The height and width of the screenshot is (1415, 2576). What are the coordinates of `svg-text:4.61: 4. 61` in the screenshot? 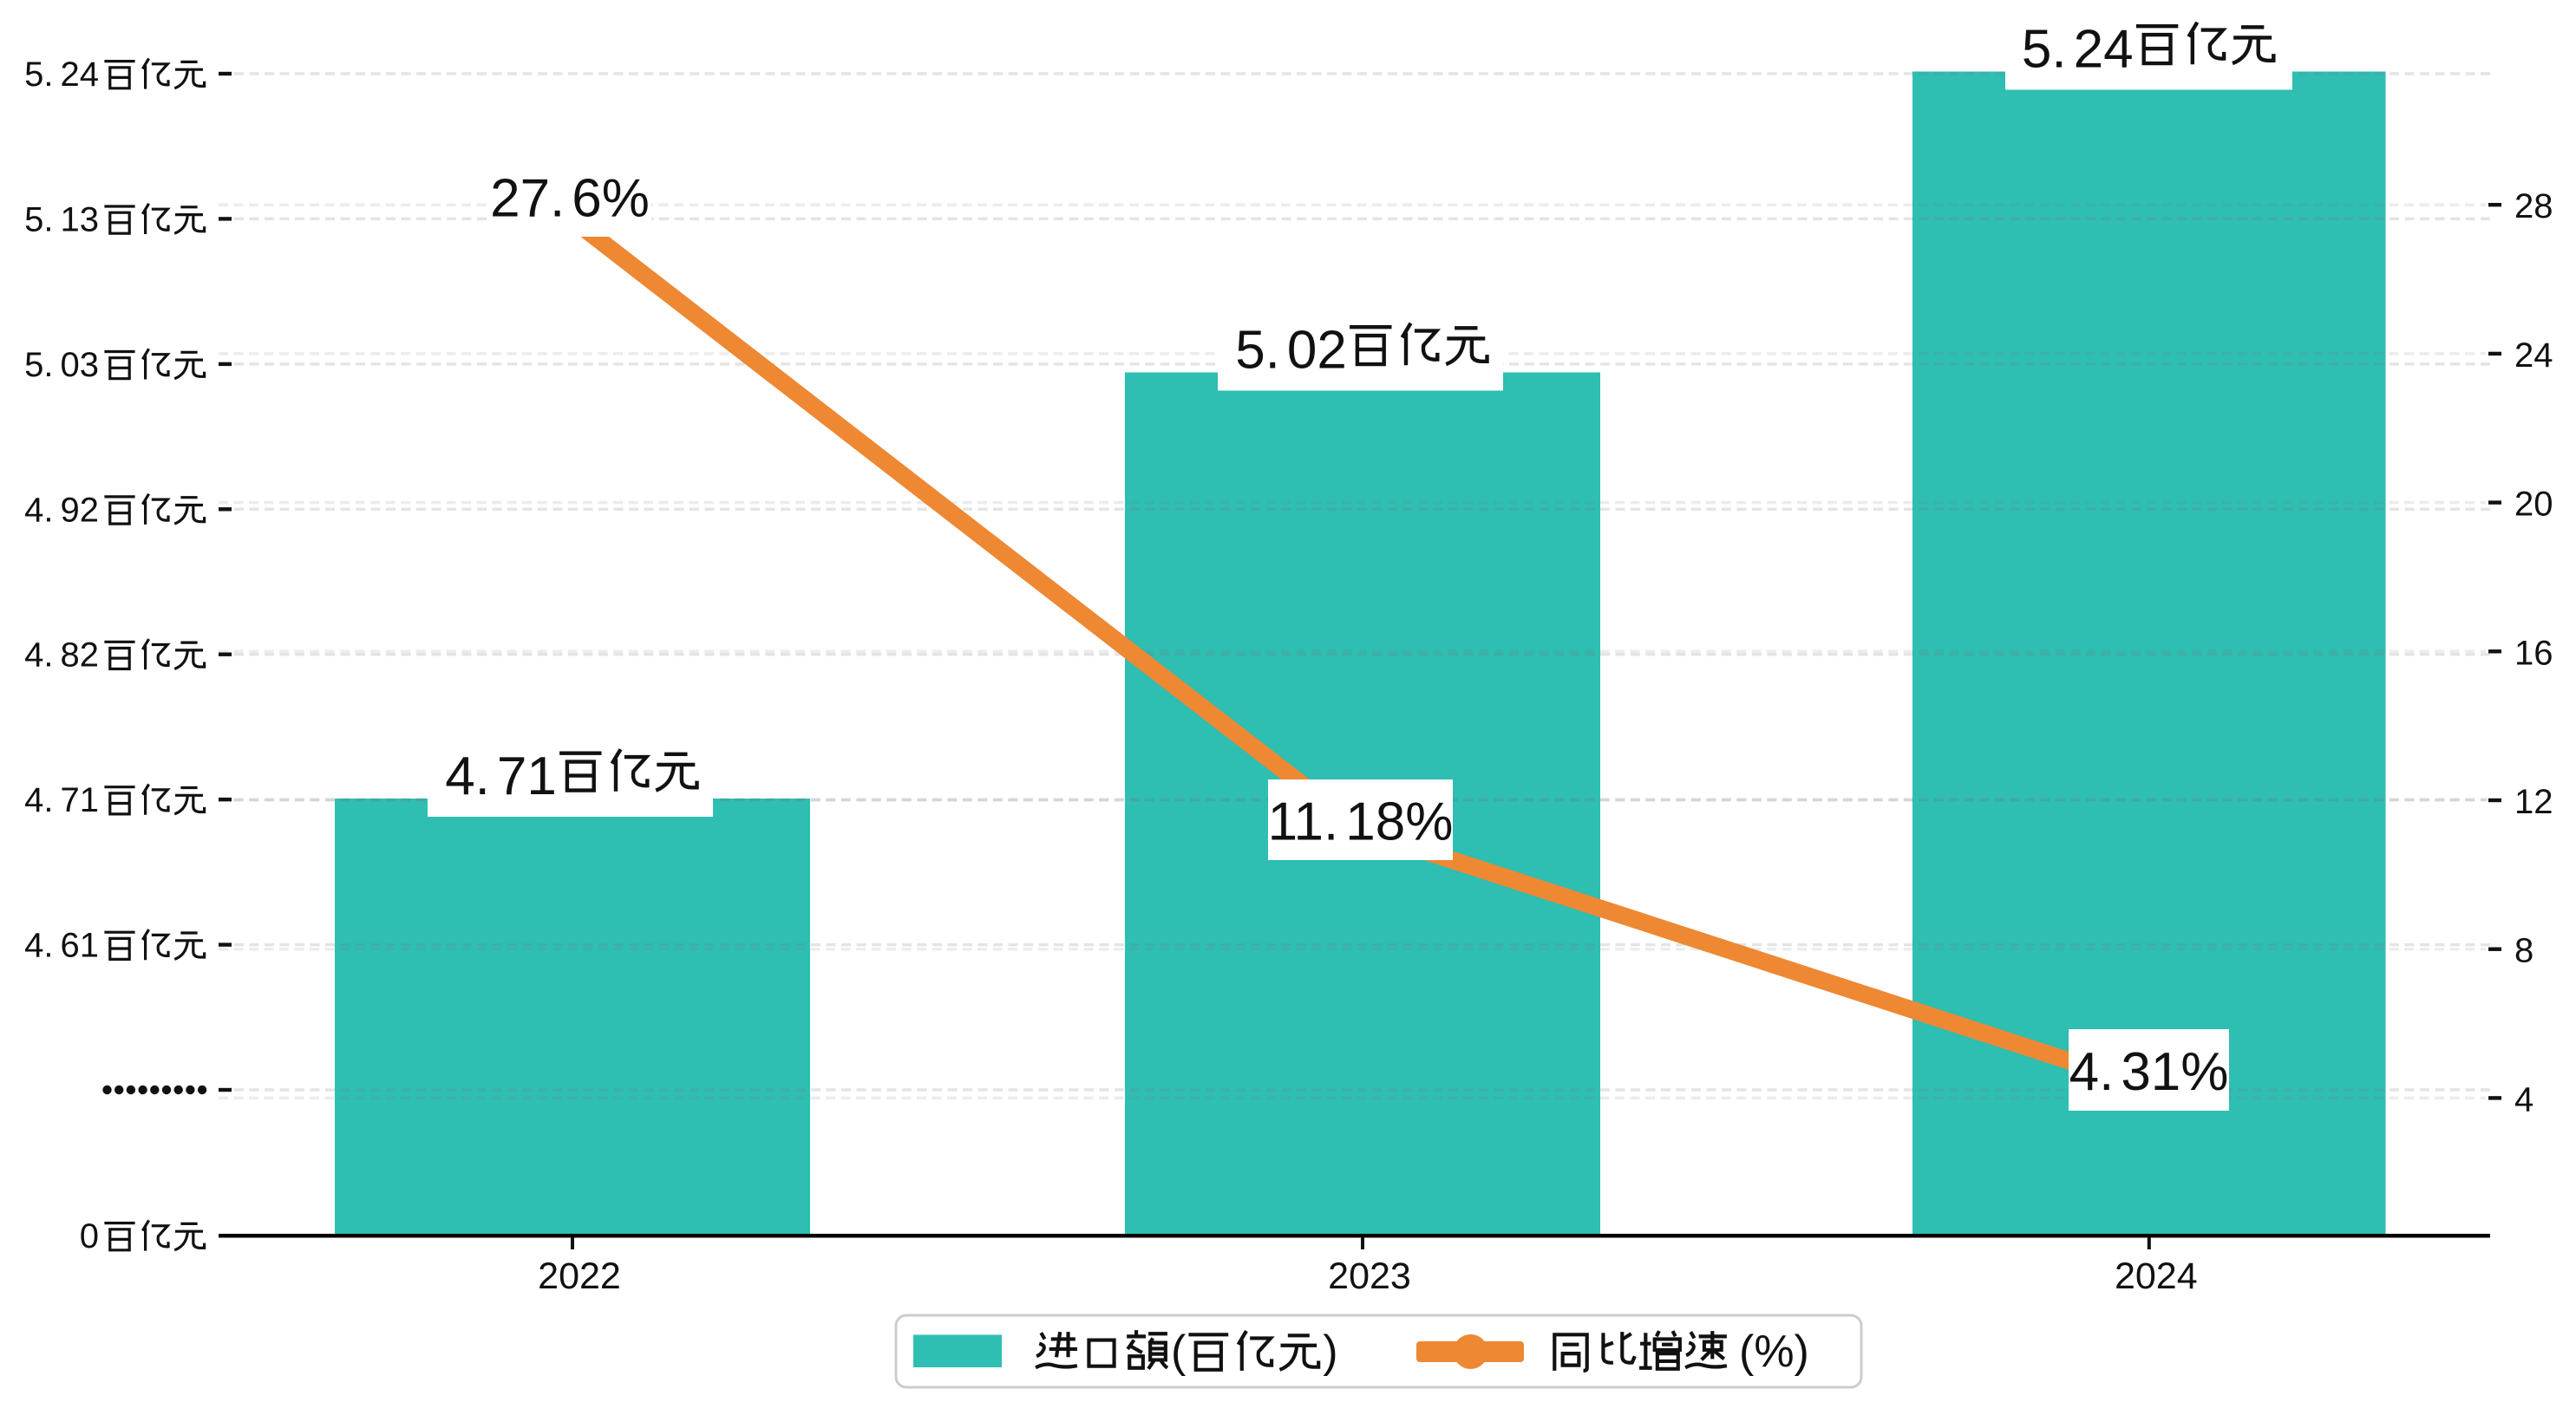 It's located at (61, 946).